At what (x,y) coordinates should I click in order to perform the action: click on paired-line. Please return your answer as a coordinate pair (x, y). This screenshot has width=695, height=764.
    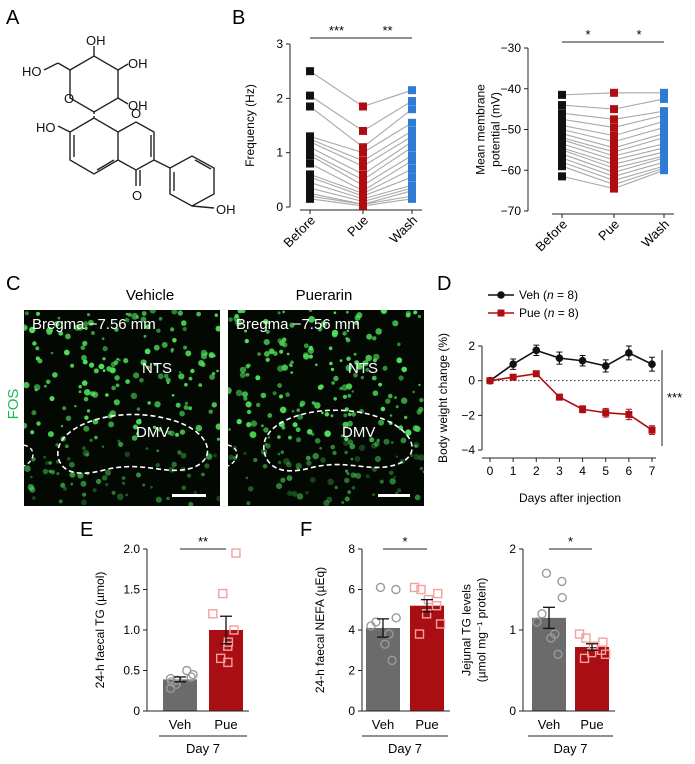
    Looking at the image, I should click on (361, 113).